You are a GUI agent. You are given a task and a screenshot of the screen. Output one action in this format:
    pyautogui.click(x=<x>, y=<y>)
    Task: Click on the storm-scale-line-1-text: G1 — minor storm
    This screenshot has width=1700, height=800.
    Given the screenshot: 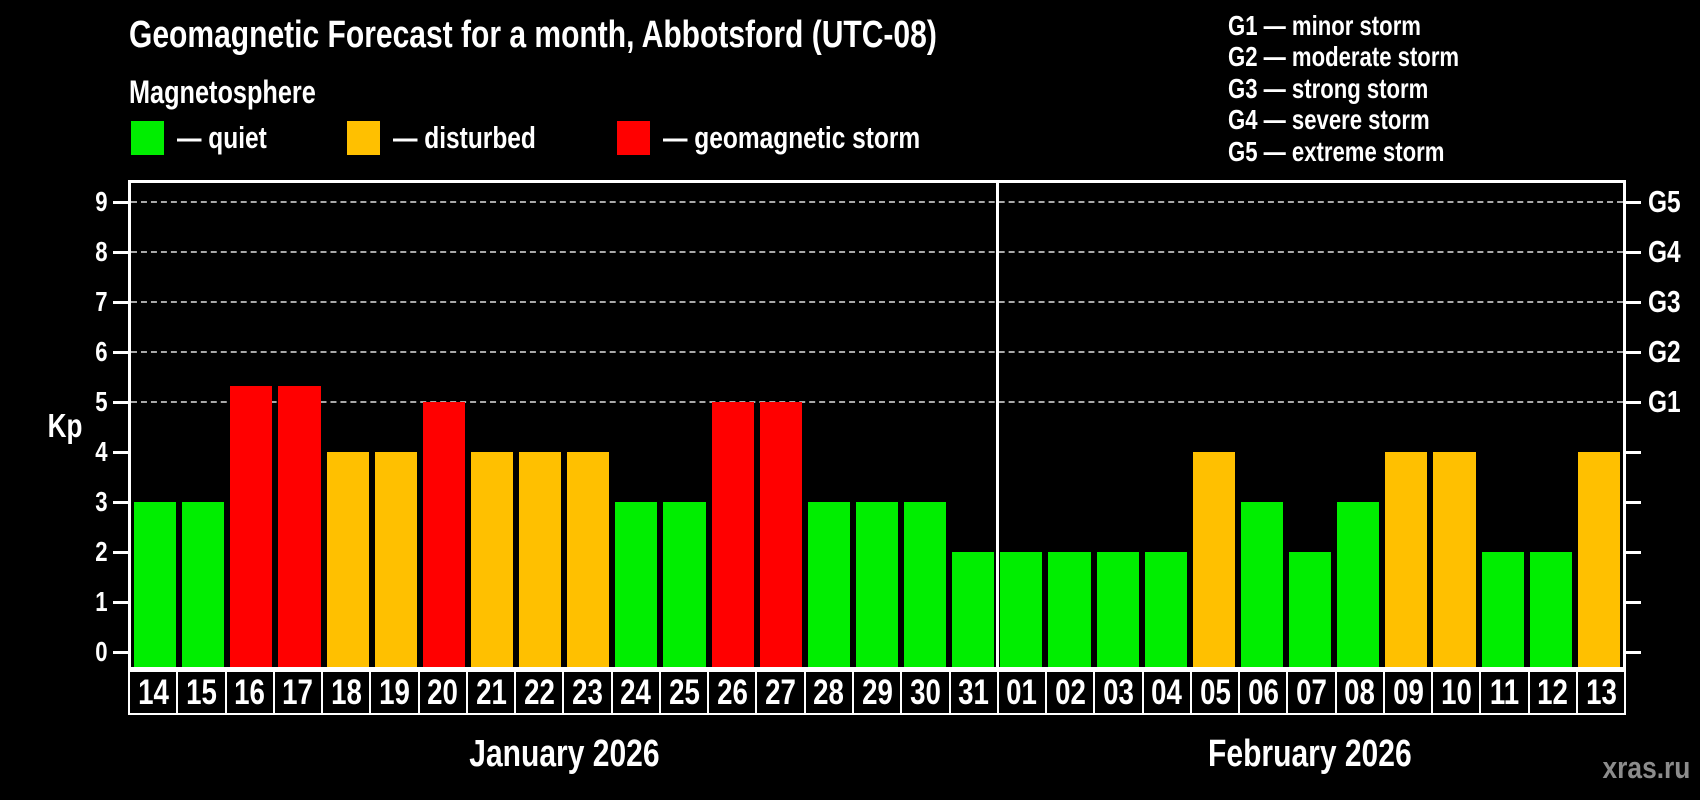 What is the action you would take?
    pyautogui.click(x=1324, y=25)
    